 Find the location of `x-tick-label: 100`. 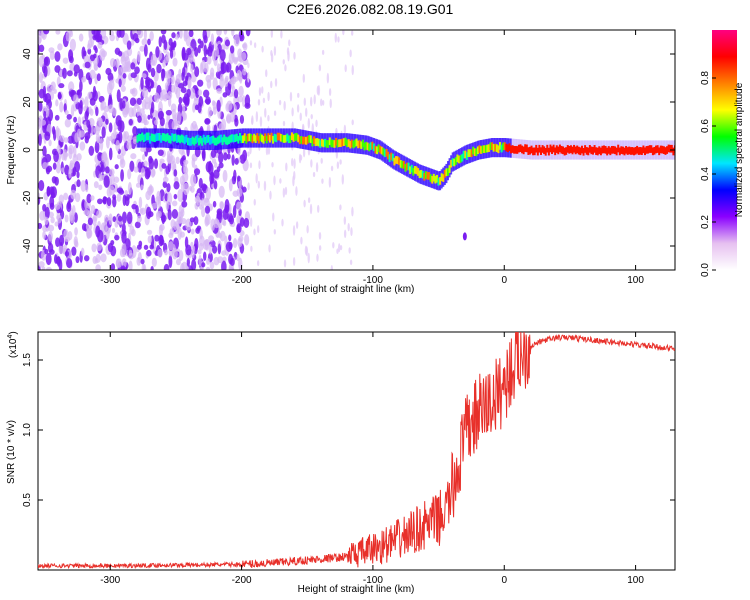

x-tick-label: 100 is located at coordinates (635, 580).